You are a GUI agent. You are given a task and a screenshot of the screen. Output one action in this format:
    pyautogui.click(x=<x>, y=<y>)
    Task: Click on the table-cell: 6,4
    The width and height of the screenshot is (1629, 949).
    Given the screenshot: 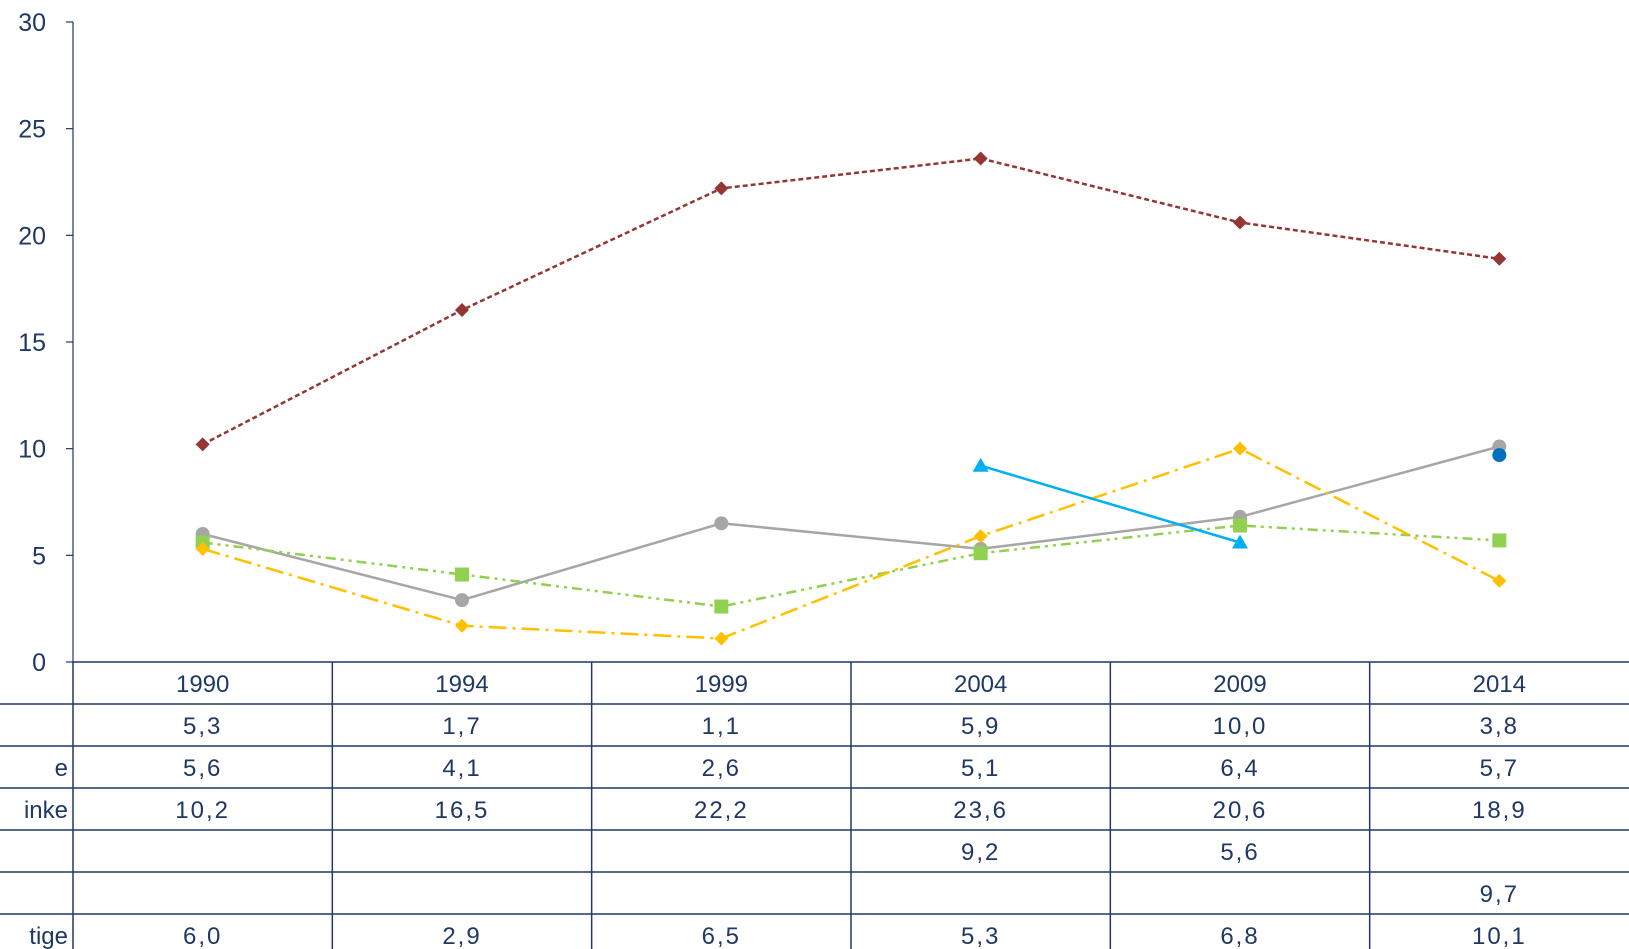 What is the action you would take?
    pyautogui.click(x=1239, y=768)
    